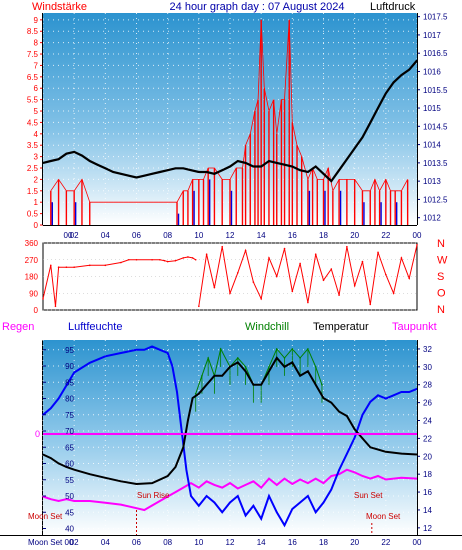 This screenshot has height=550, width=462. Describe the element at coordinates (435, 17) in the screenshot. I see `pressure-axis-tick: 1017.5` at that location.